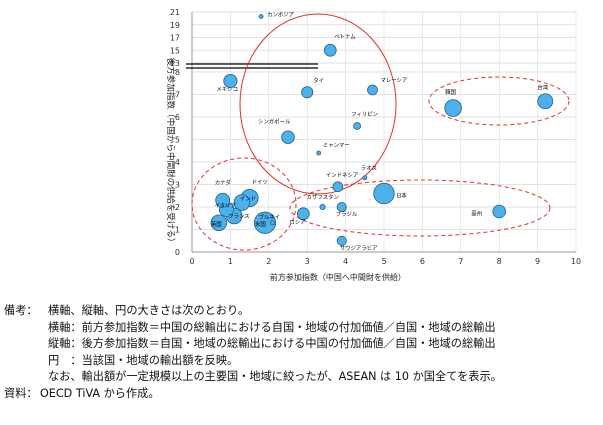 This screenshot has height=425, width=603. I want to click on bubble-label-ブルネイ: ブルネイ, so click(270, 217).